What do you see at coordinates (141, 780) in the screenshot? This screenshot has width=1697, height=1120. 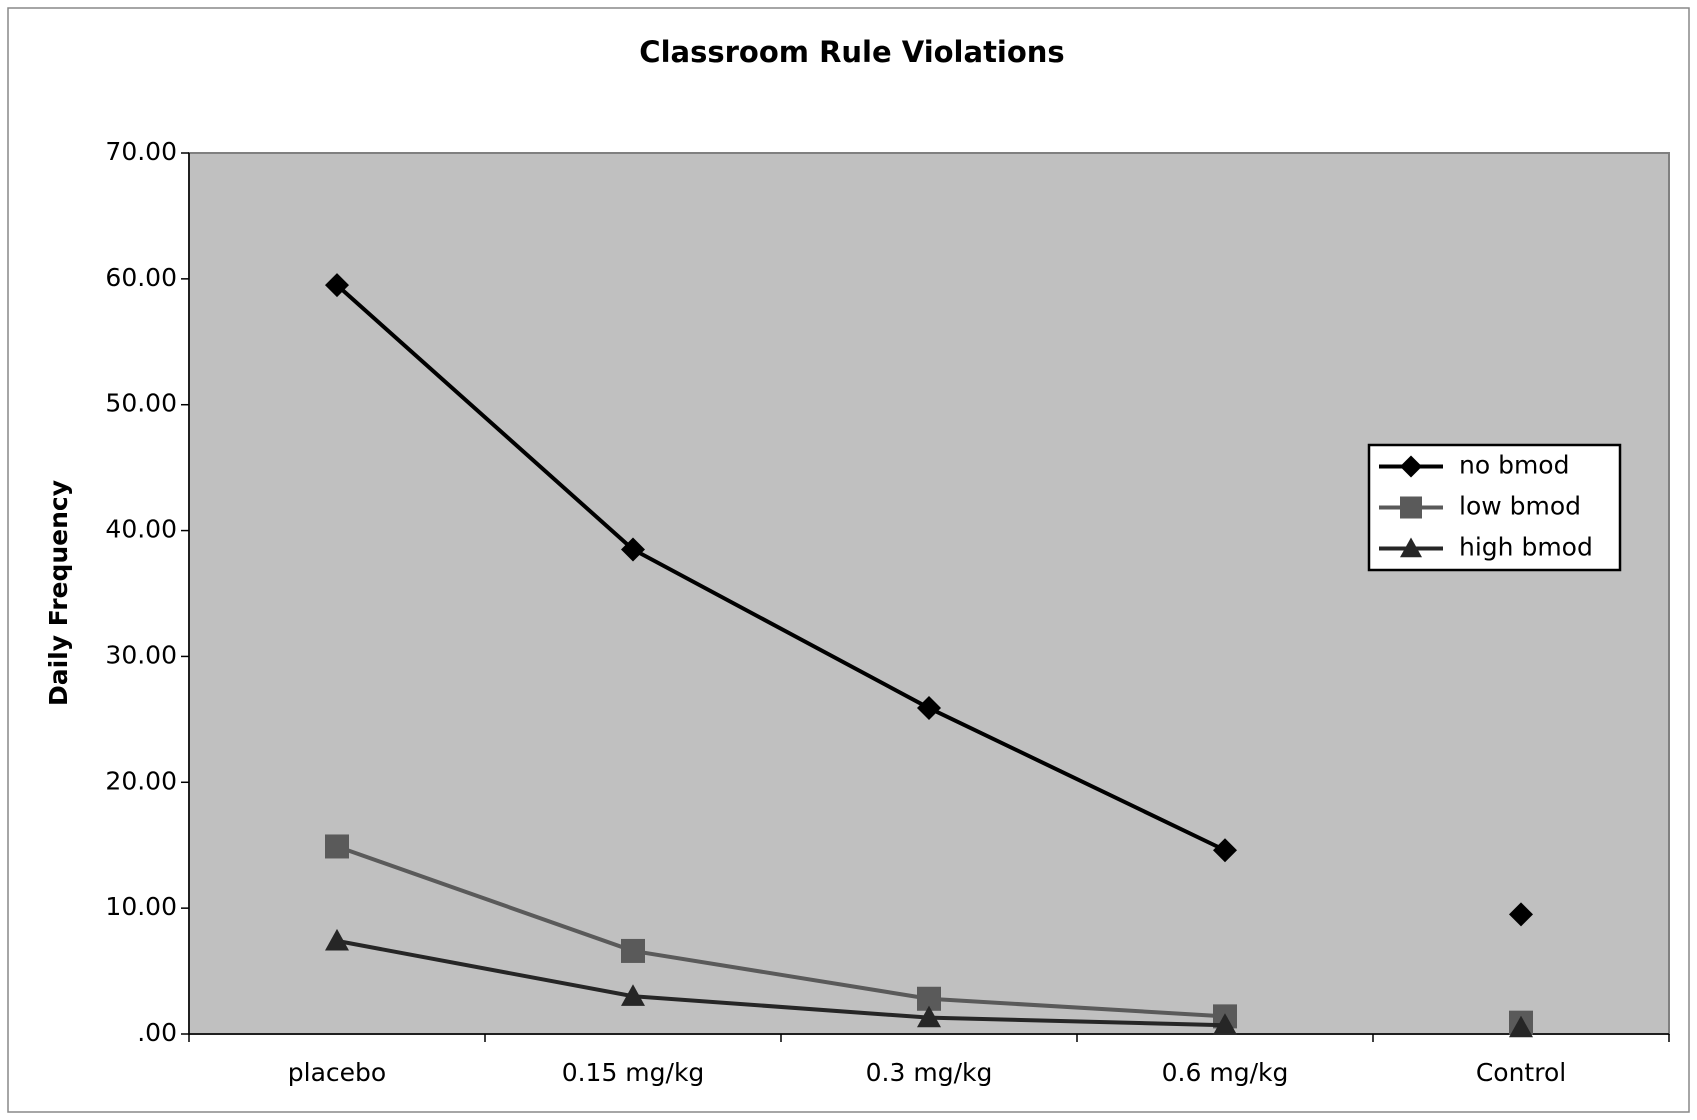 I see `y-tick-label: 20.00` at bounding box center [141, 780].